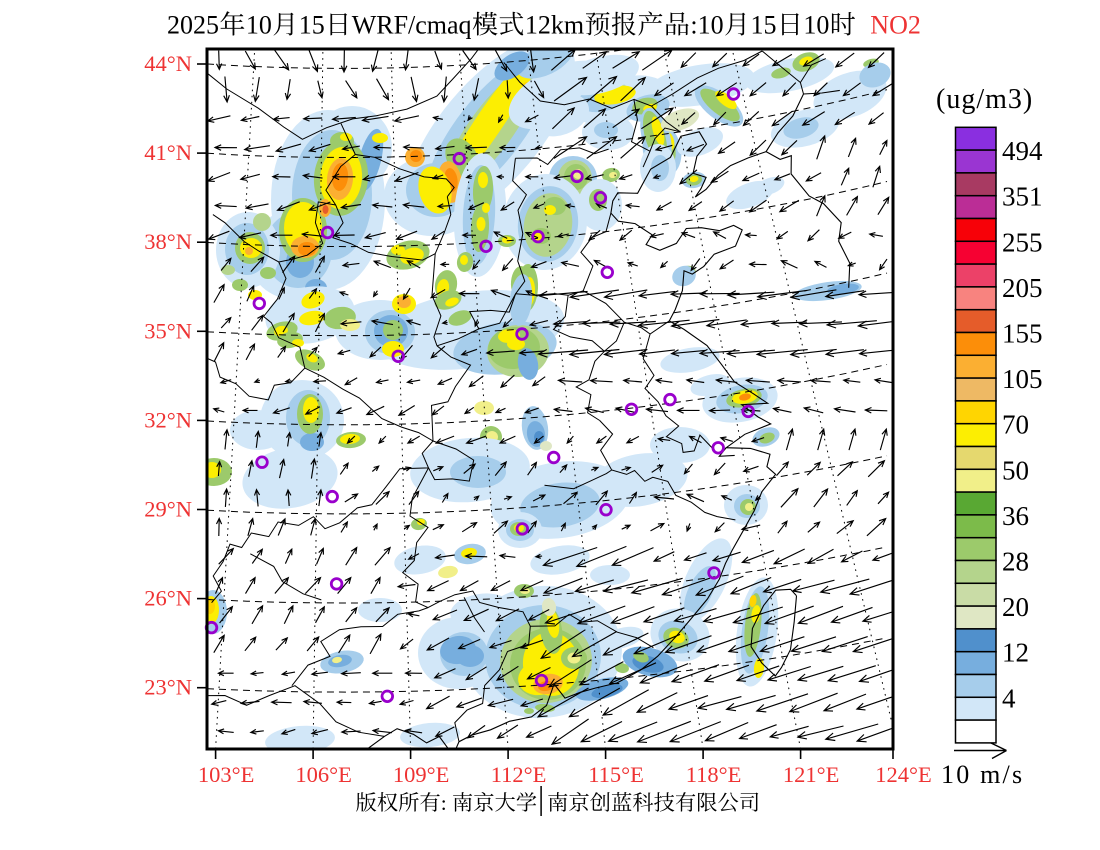  I want to click on svg-text: 50, so click(1015, 470).